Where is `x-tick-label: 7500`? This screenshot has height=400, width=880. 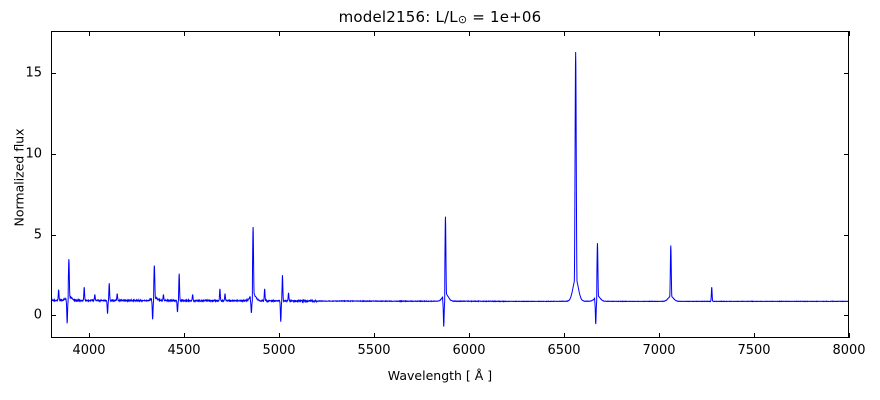 x-tick-label: 7500 is located at coordinates (754, 350).